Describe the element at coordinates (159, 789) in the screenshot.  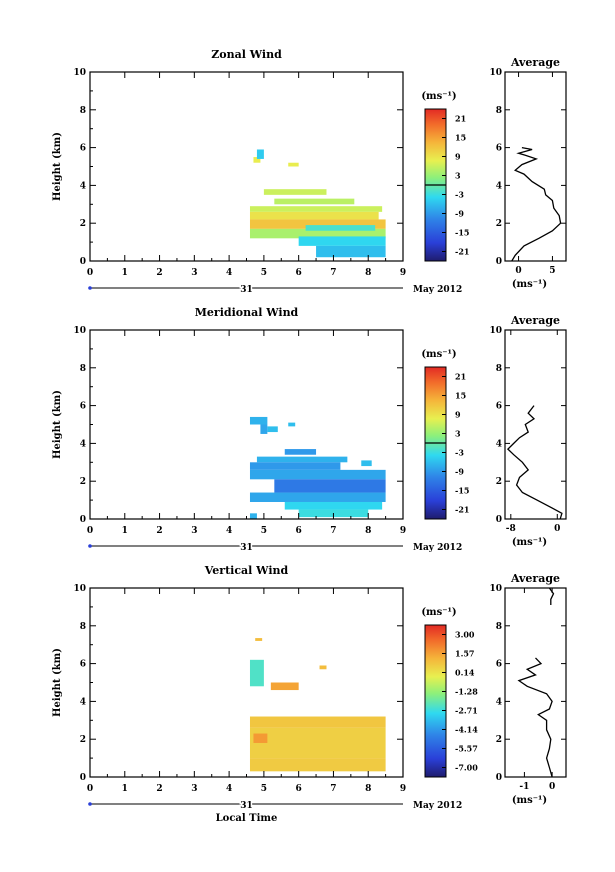
I see `x-tick-label: 2` at that location.